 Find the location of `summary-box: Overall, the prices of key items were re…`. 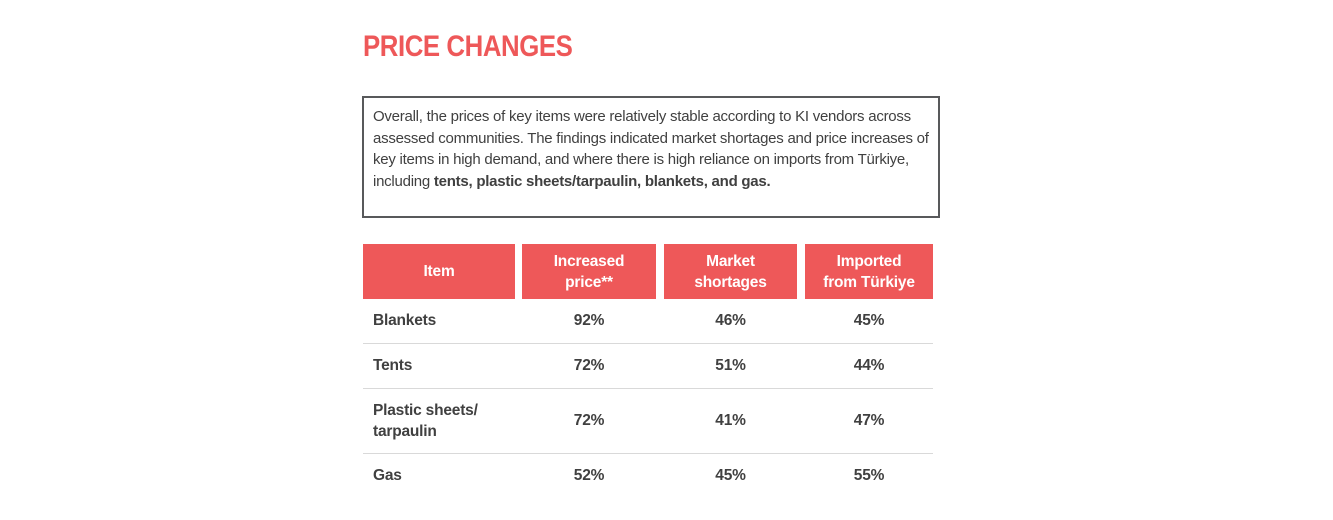

summary-box: Overall, the prices of key items were re… is located at coordinates (651, 157).